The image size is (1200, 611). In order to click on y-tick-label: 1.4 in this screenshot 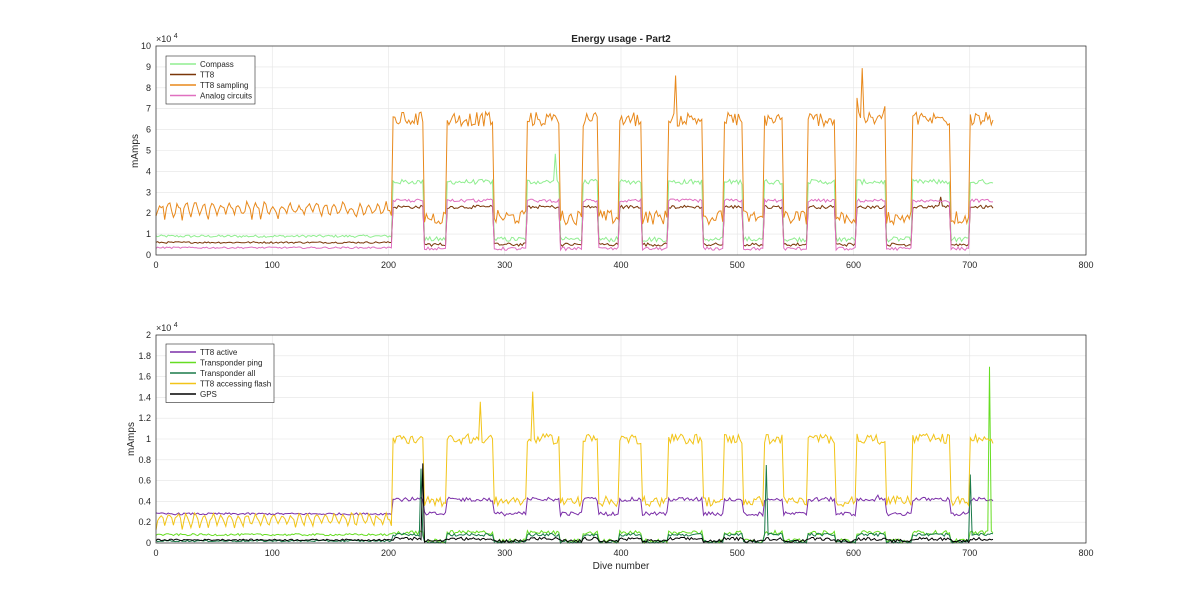, I will do `click(144, 397)`.